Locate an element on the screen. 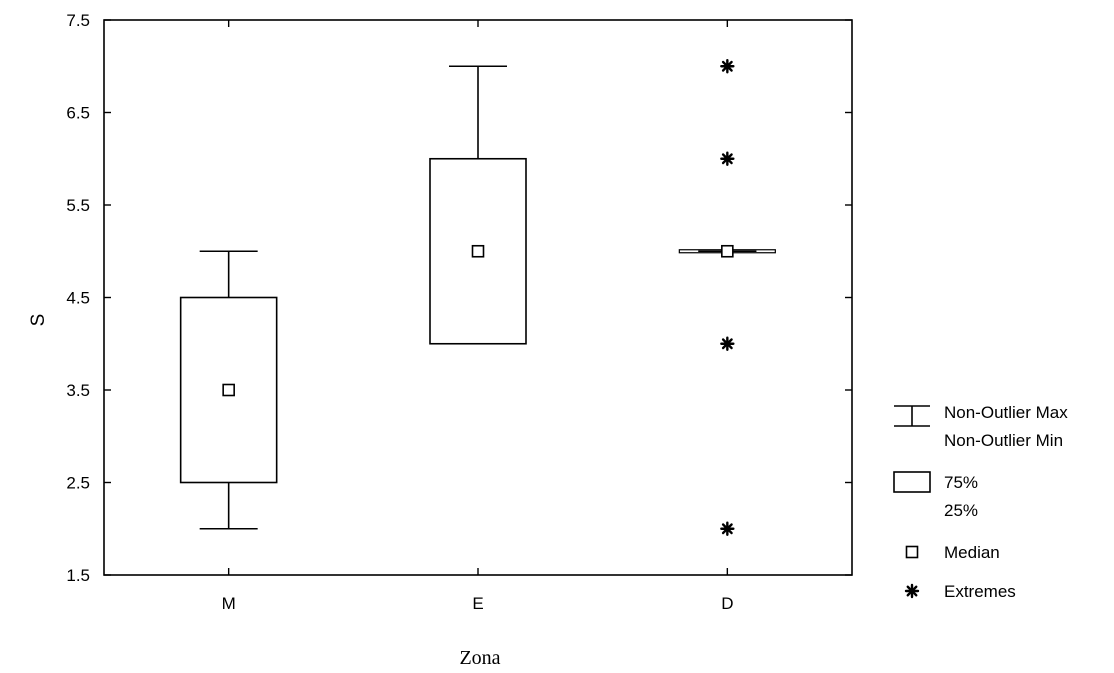  box-D is located at coordinates (727, 297).